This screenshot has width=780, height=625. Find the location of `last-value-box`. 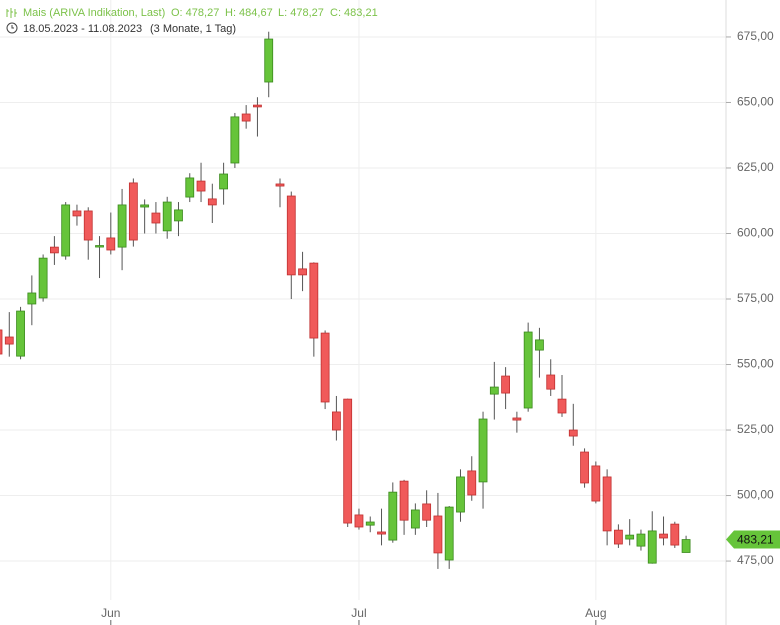

last-value-box is located at coordinates (753, 539).